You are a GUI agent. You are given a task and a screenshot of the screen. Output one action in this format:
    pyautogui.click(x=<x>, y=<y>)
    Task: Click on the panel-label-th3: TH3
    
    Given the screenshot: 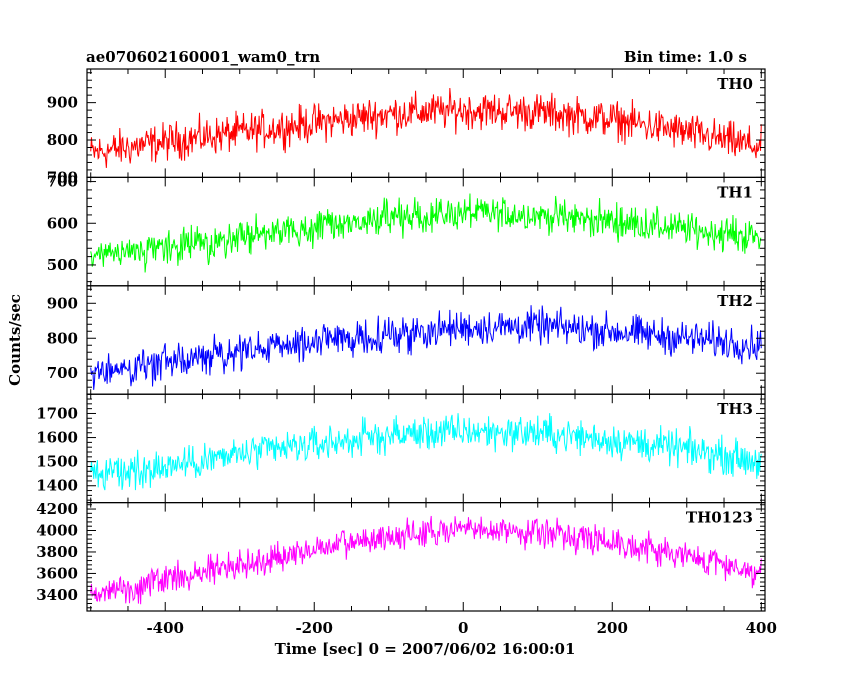 What is the action you would take?
    pyautogui.click(x=735, y=409)
    